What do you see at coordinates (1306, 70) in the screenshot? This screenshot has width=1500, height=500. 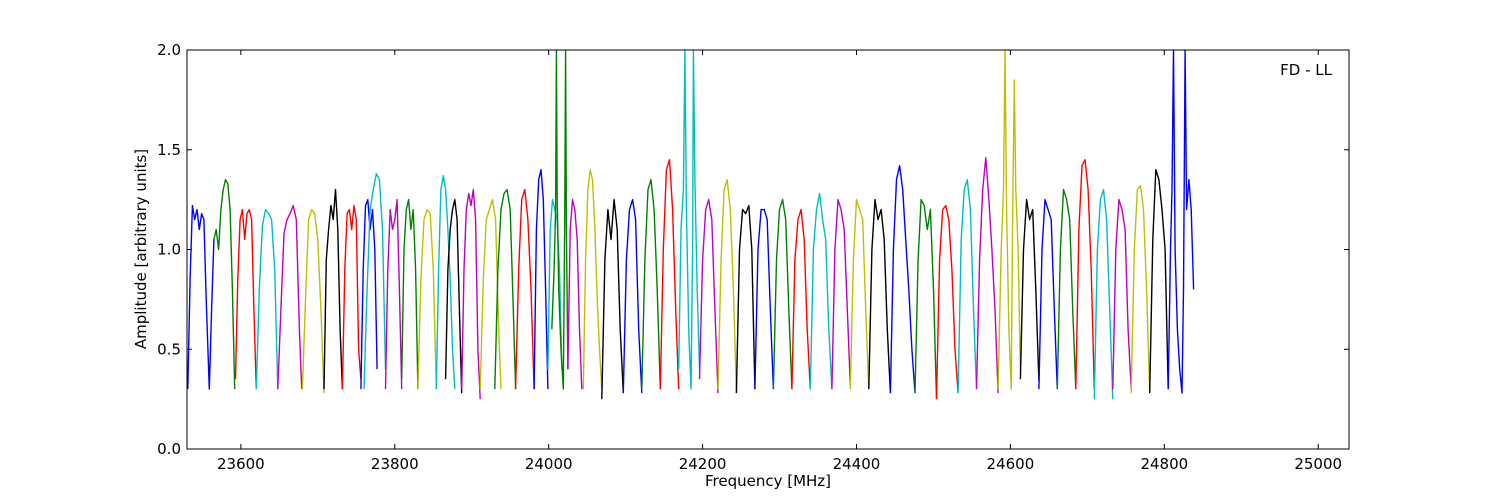 I see `chart-annotation: FD - LL` at bounding box center [1306, 70].